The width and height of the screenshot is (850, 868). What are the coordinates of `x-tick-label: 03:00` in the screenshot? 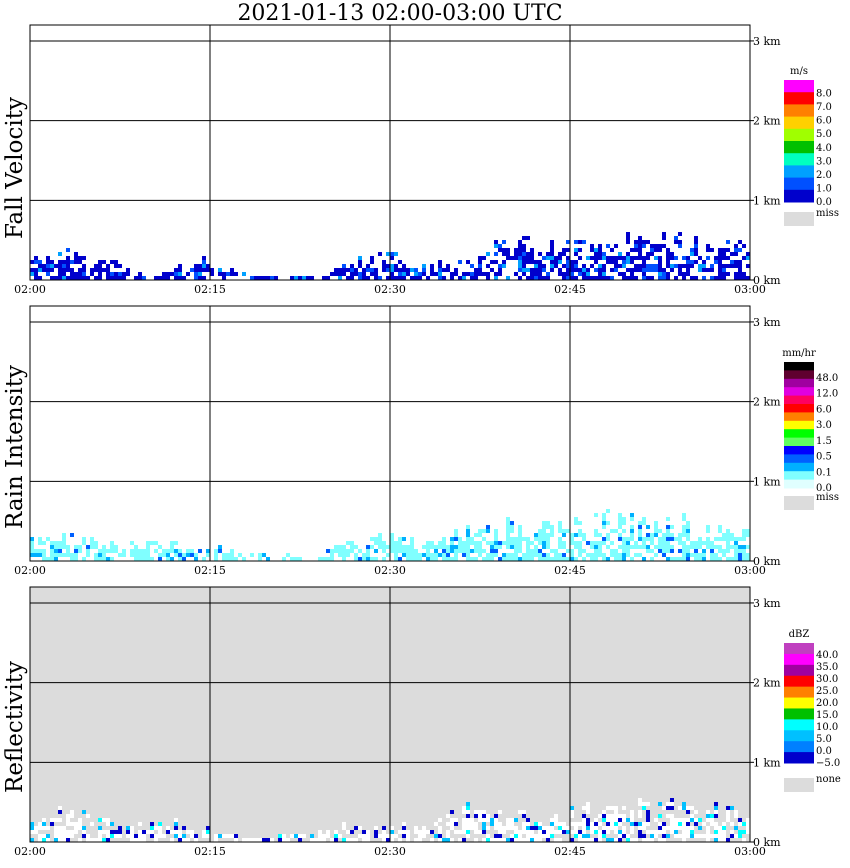 It's located at (750, 851).